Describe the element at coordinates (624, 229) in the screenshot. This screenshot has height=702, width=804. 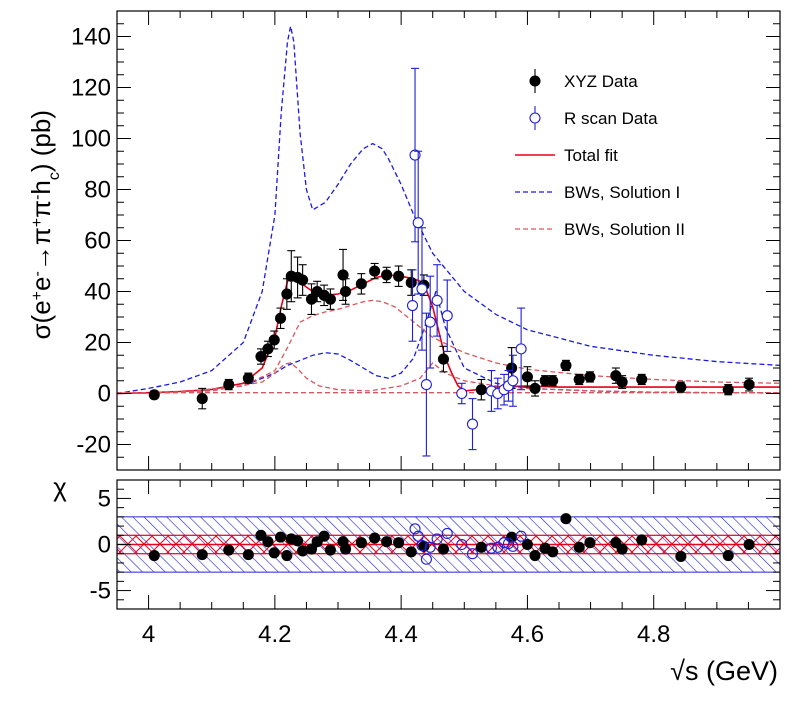
I see `legend-label: BWs, Solution II` at that location.